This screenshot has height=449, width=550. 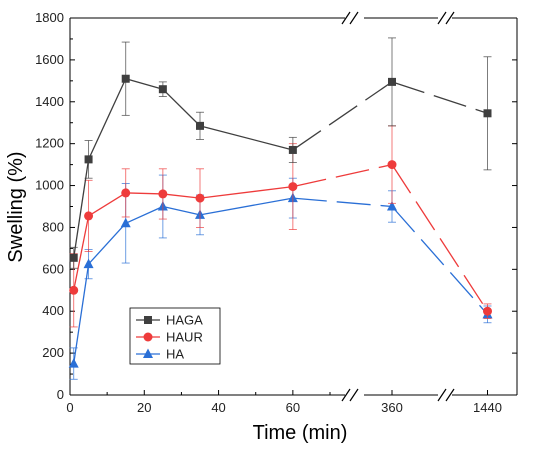 What do you see at coordinates (49, 59) in the screenshot?
I see `y-tick-label: 1600` at bounding box center [49, 59].